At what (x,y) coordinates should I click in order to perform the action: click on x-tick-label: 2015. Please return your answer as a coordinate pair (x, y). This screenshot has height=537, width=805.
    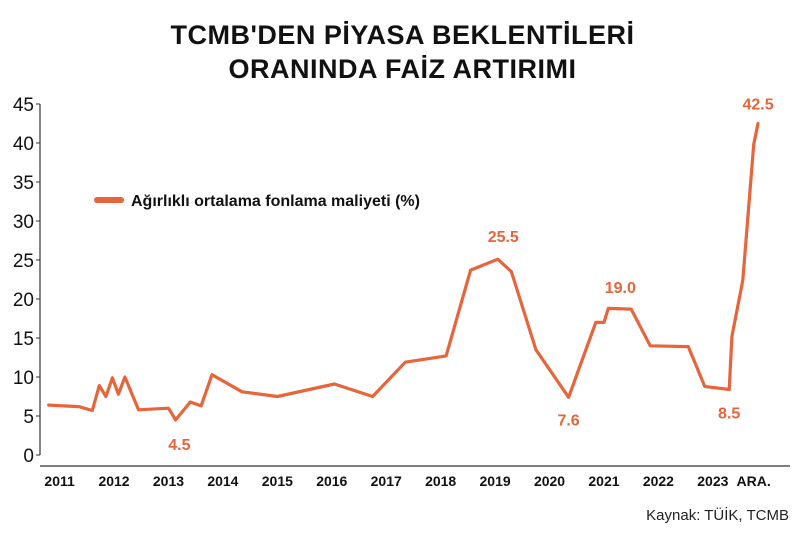
    Looking at the image, I should click on (277, 481).